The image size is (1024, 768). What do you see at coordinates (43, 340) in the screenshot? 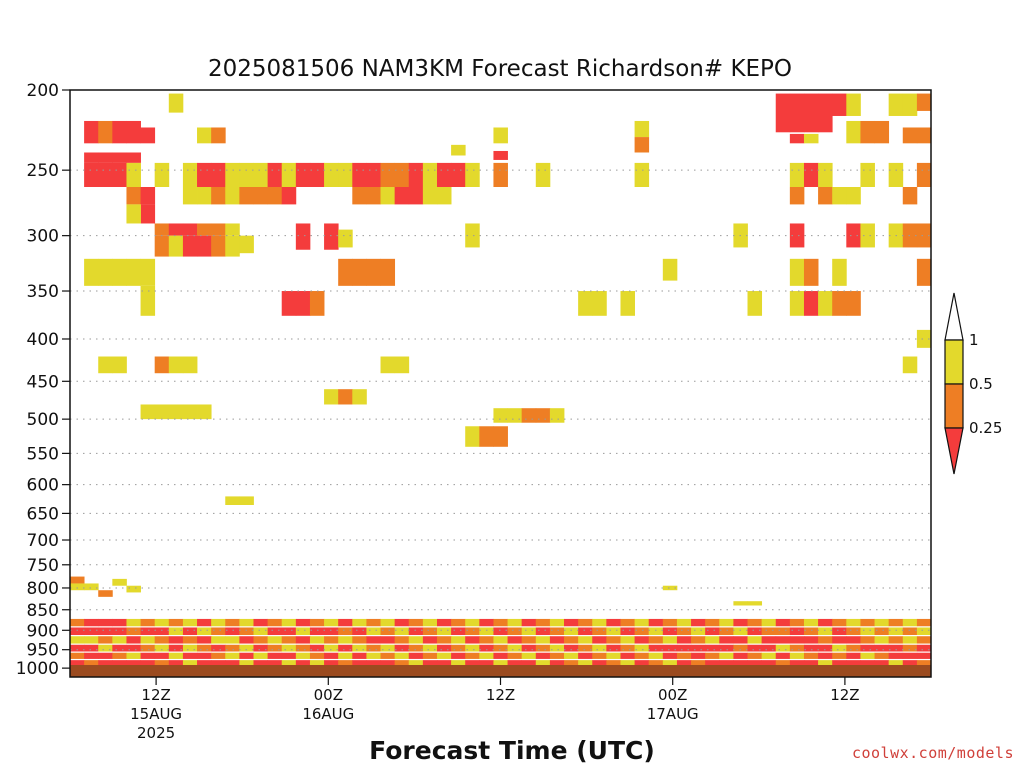
I see `y-tick-label: 400` at bounding box center [43, 340].